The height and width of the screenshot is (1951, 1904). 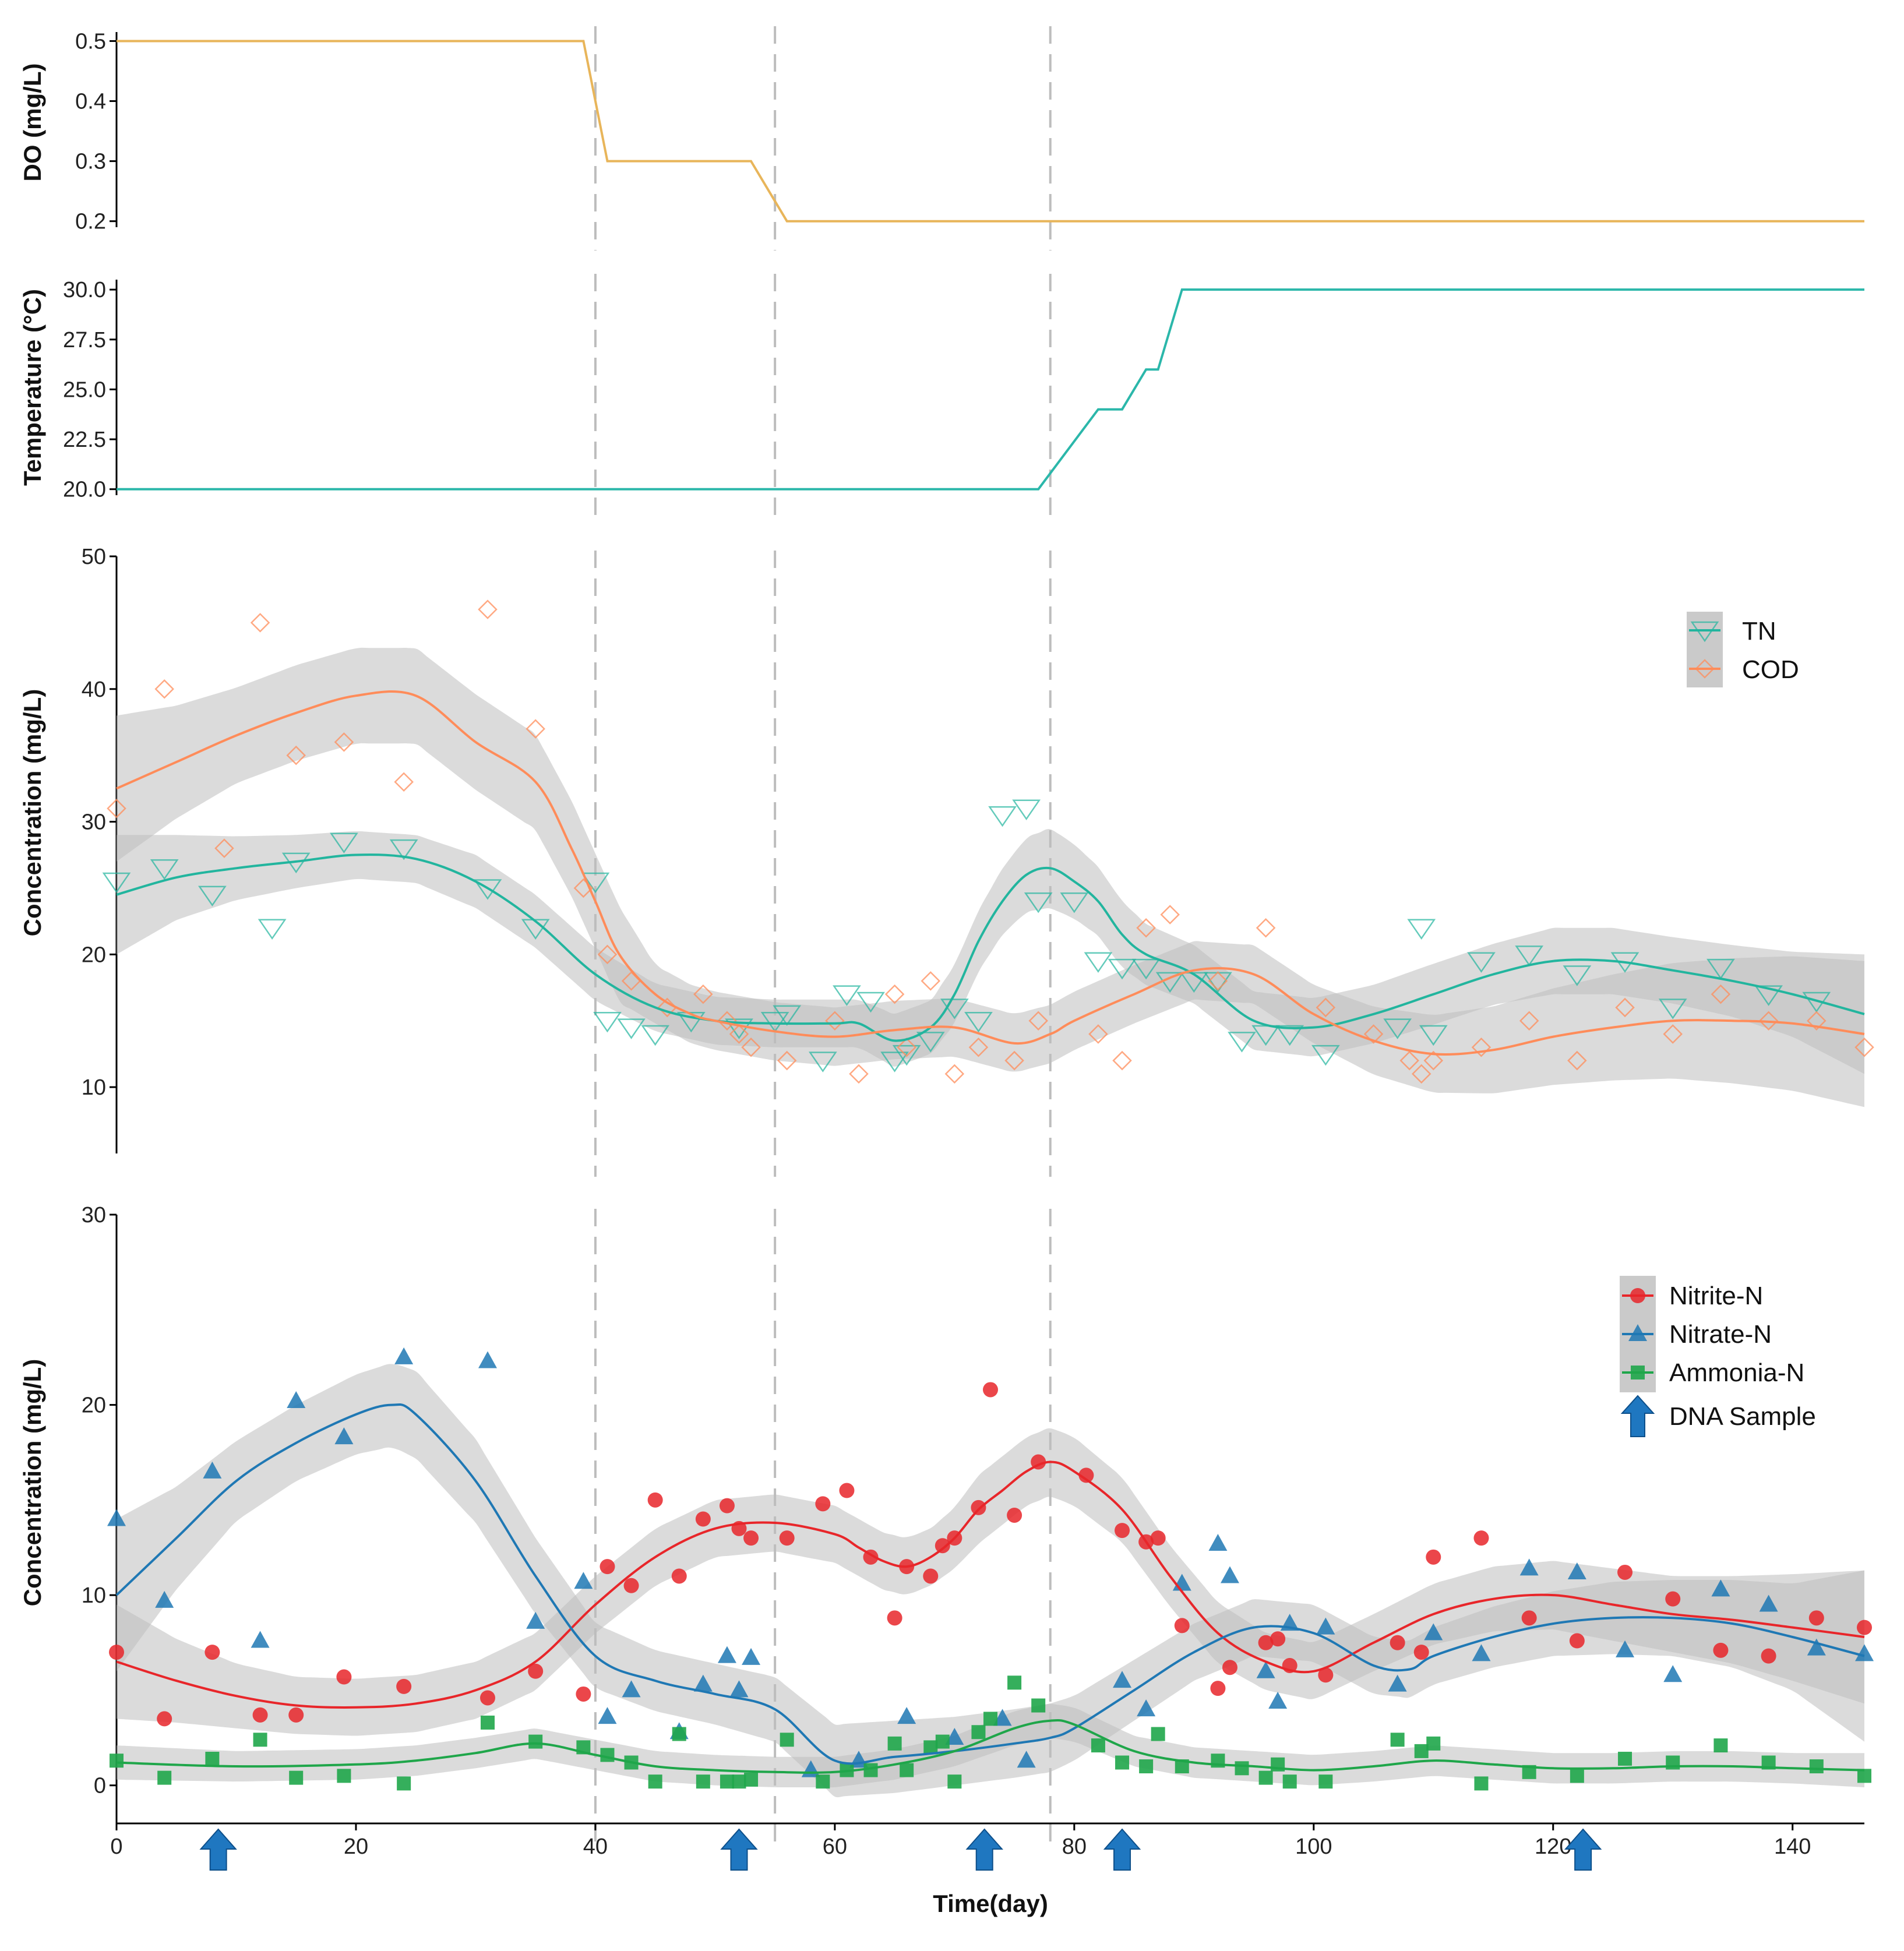 What do you see at coordinates (356, 1847) in the screenshot?
I see `x-tick-label: 20` at bounding box center [356, 1847].